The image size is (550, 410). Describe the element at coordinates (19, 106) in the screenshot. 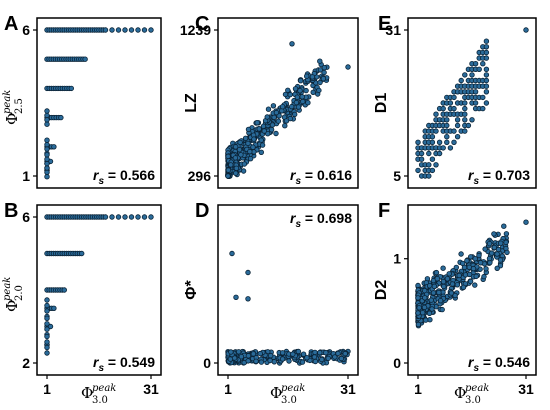

I see `phi-subscript: 2.5` at that location.